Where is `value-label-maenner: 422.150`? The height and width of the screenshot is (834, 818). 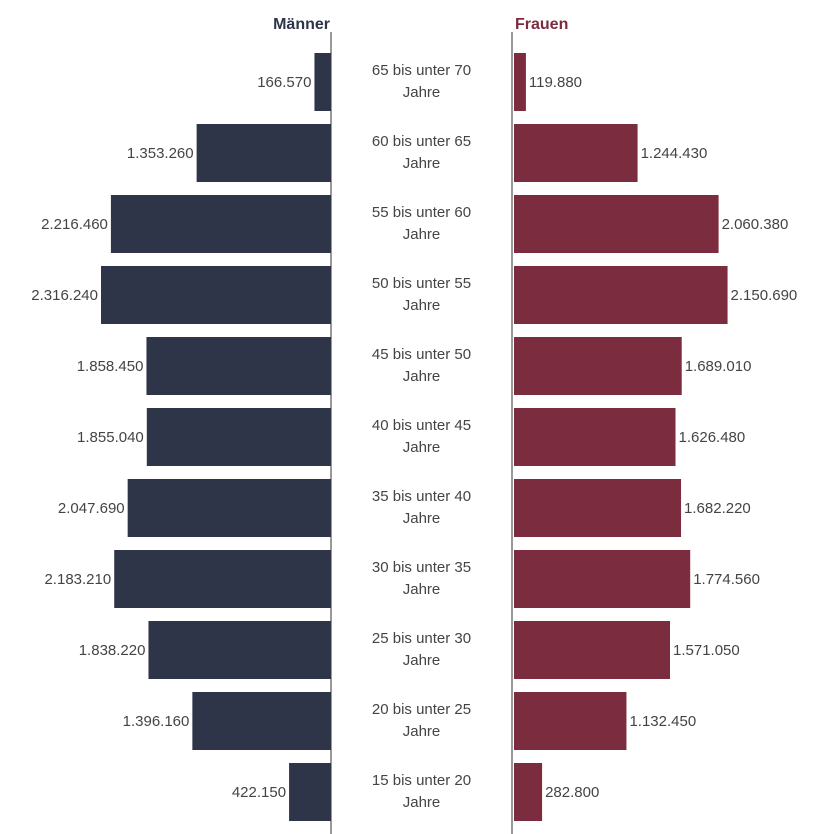
value-label-maenner: 422.150 is located at coordinates (259, 792).